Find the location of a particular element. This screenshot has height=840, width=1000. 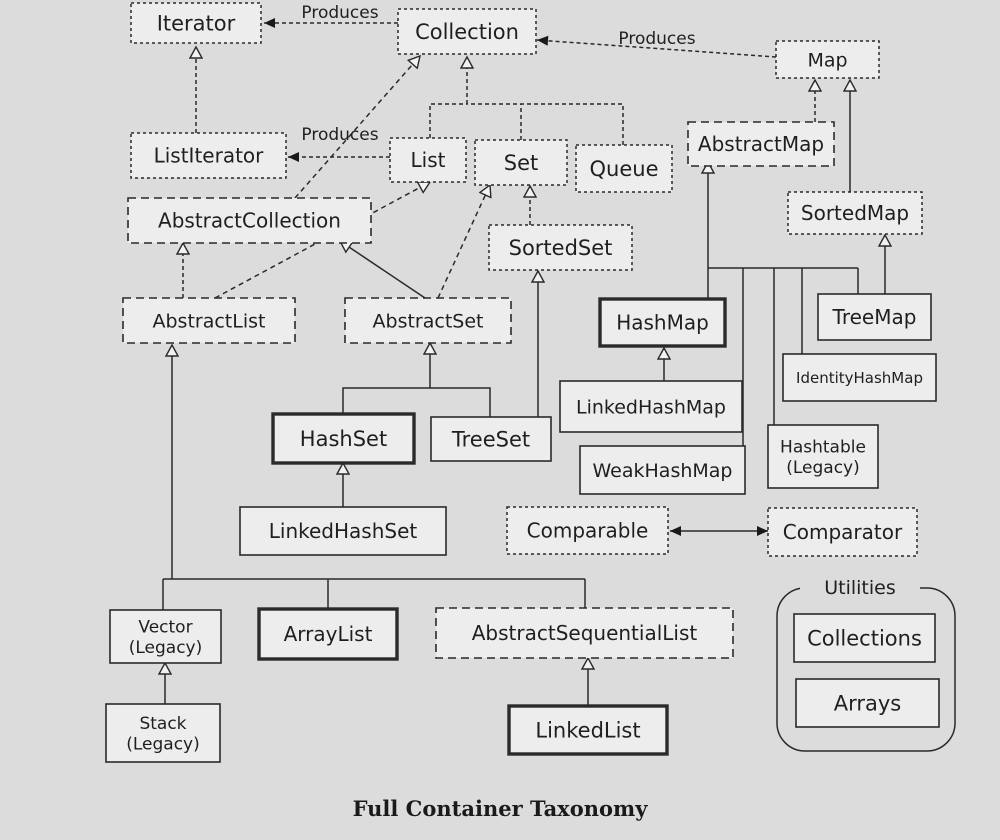

node-sortedmap: SortedMap is located at coordinates (855, 213).